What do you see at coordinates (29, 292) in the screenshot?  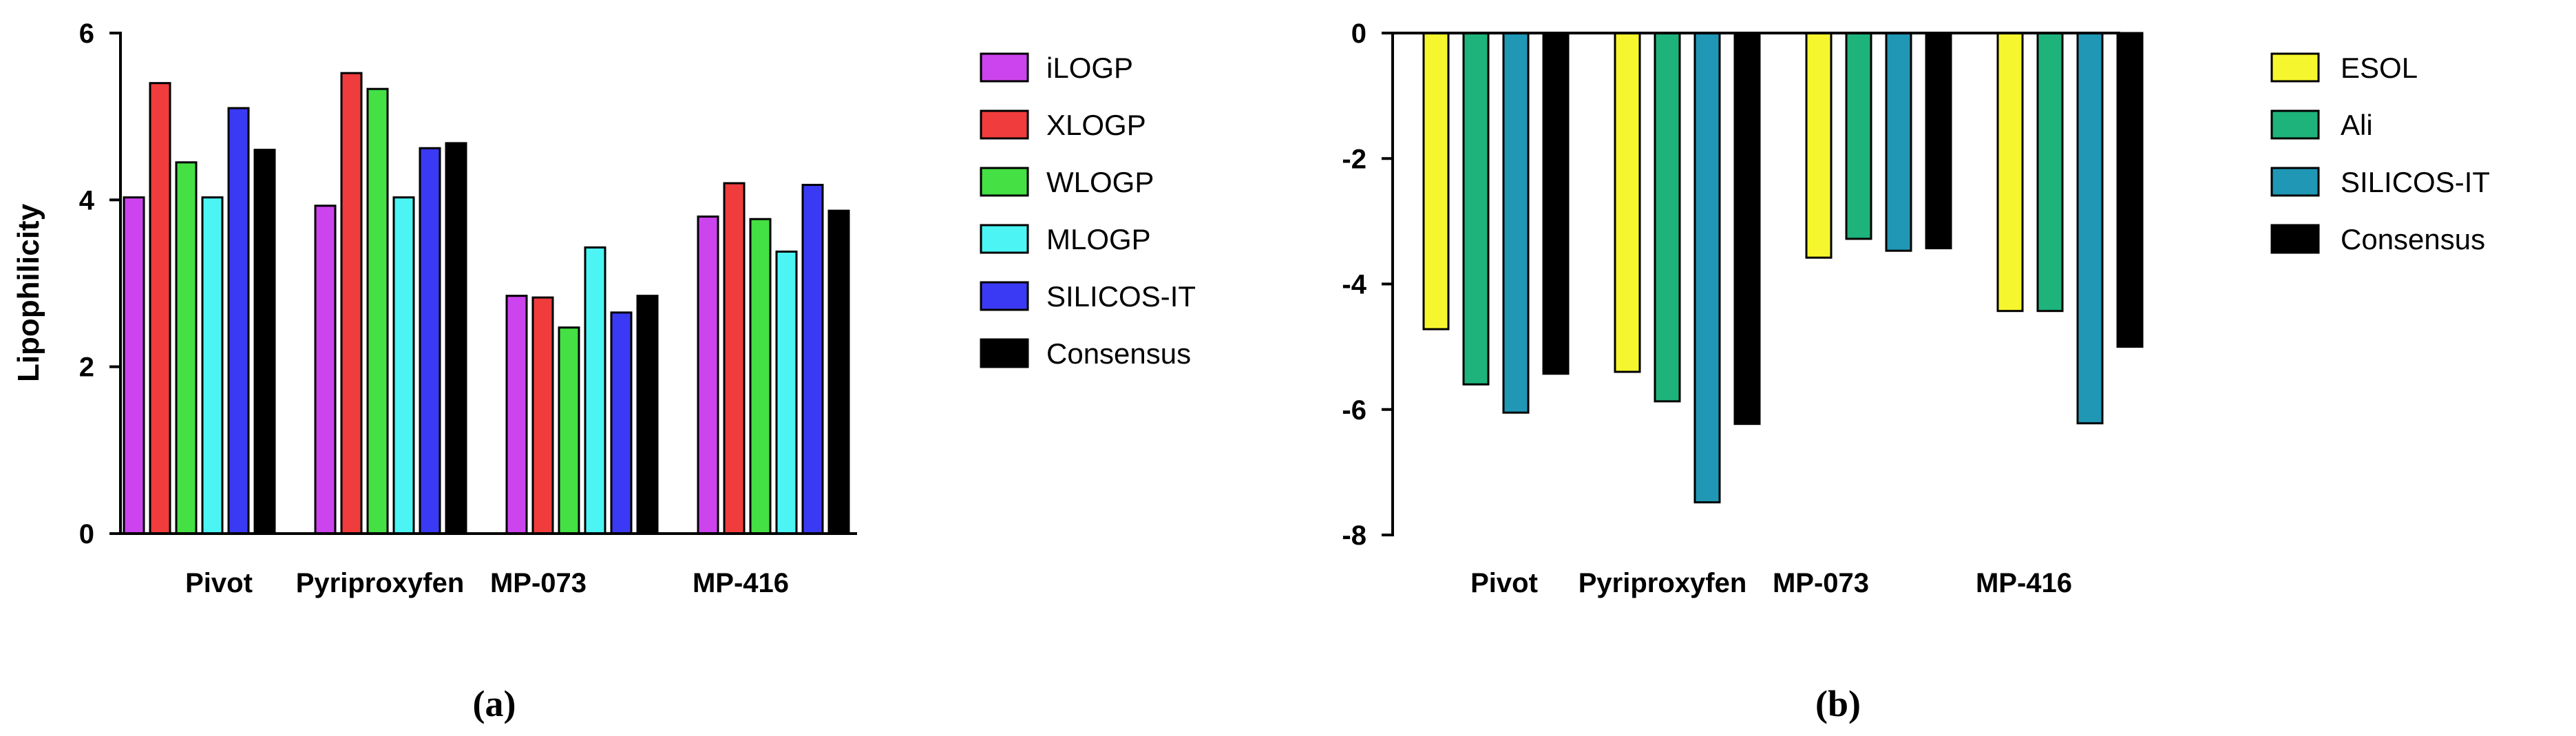 I see `y-axis-label: Lipophilicity` at bounding box center [29, 292].